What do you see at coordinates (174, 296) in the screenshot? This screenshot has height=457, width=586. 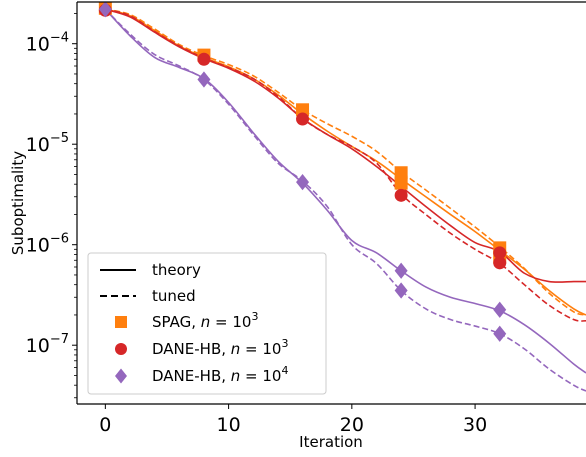 I see `legend-label: tuned` at bounding box center [174, 296].